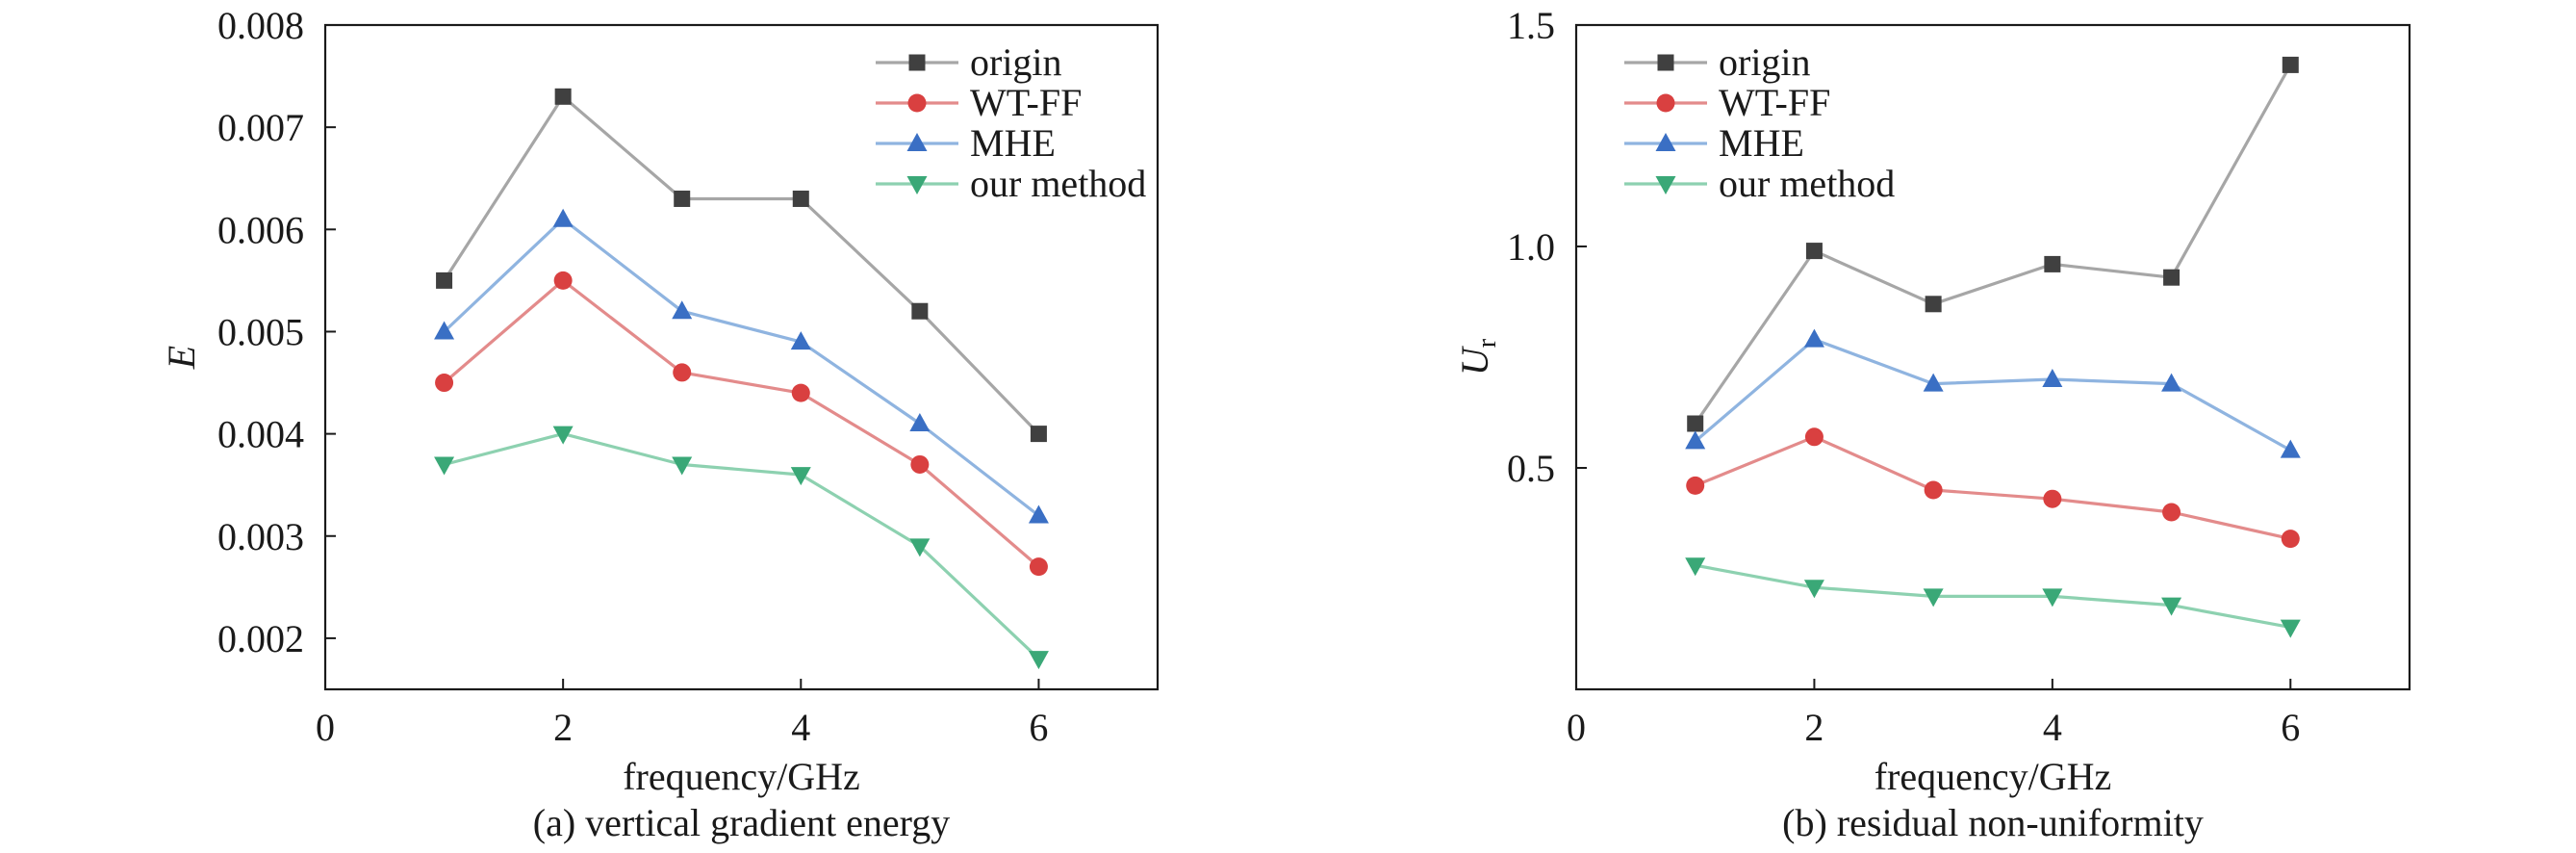  I want to click on y-tick-label: 1.5, so click(1531, 25).